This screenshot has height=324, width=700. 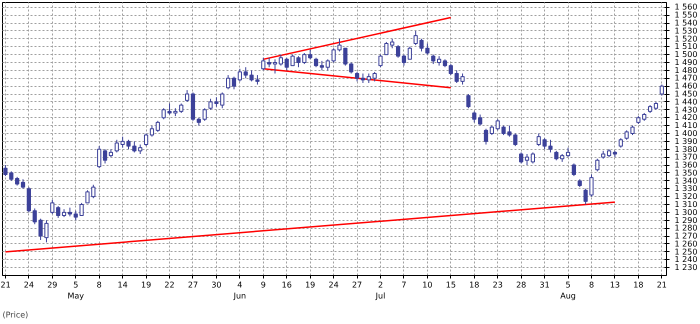 I want to click on y-tick-label: 1 280, so click(x=686, y=228).